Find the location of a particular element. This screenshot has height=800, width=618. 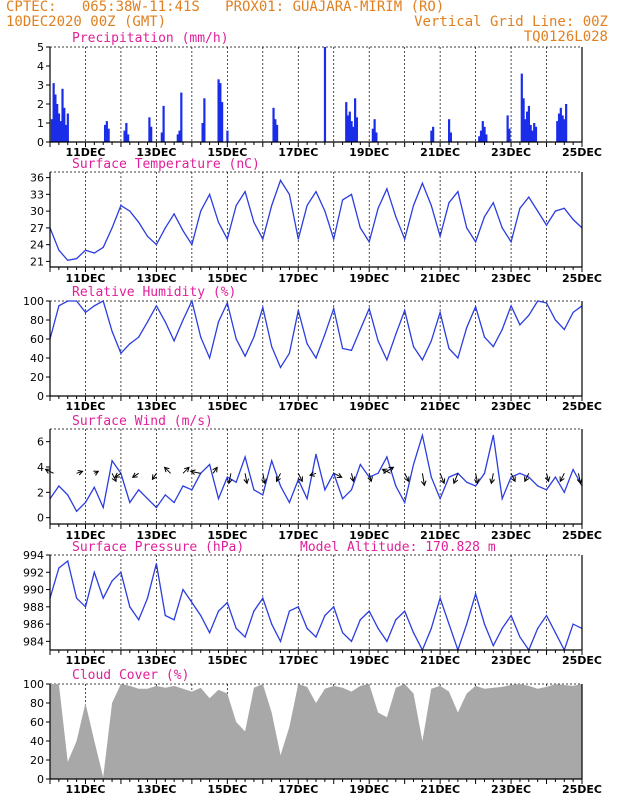

rh-title: Relative Humidity (%) is located at coordinates (154, 292).